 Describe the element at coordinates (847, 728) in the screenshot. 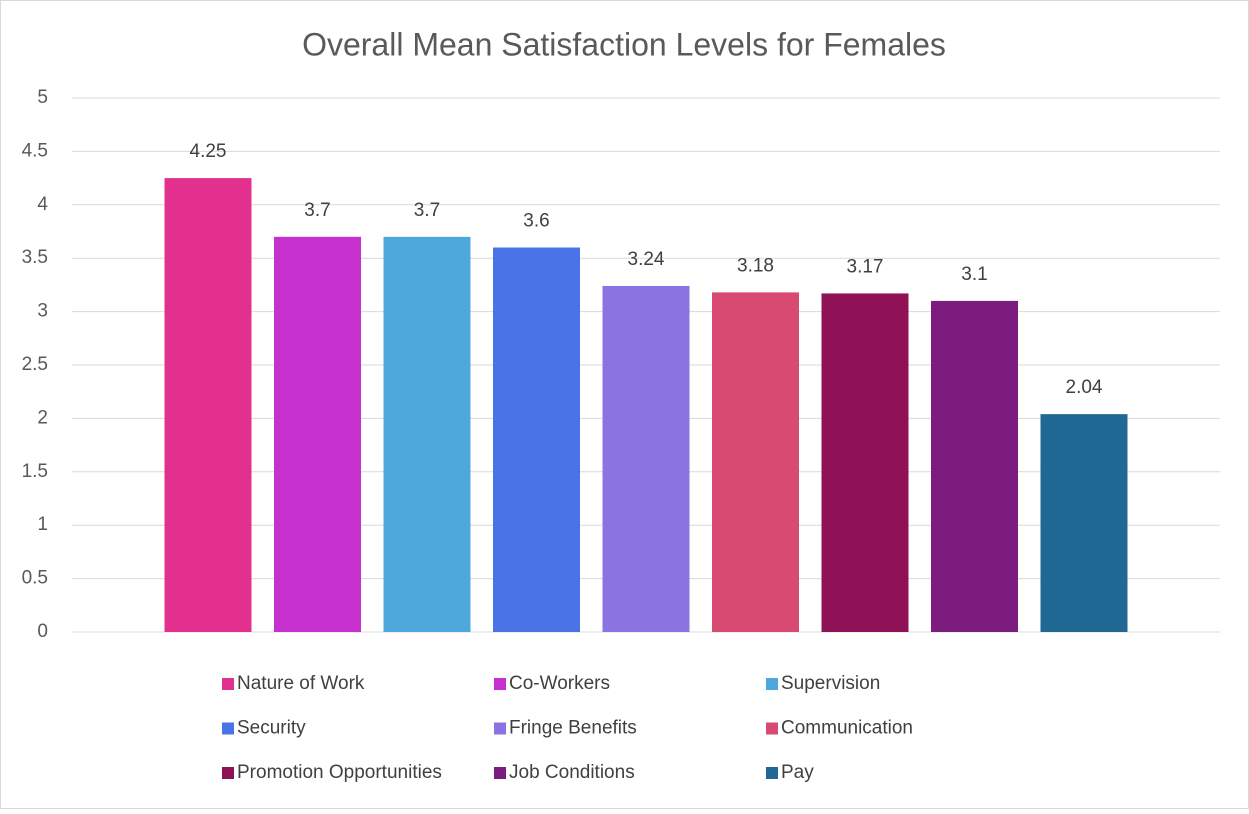

I see `legend-label: Communication` at that location.